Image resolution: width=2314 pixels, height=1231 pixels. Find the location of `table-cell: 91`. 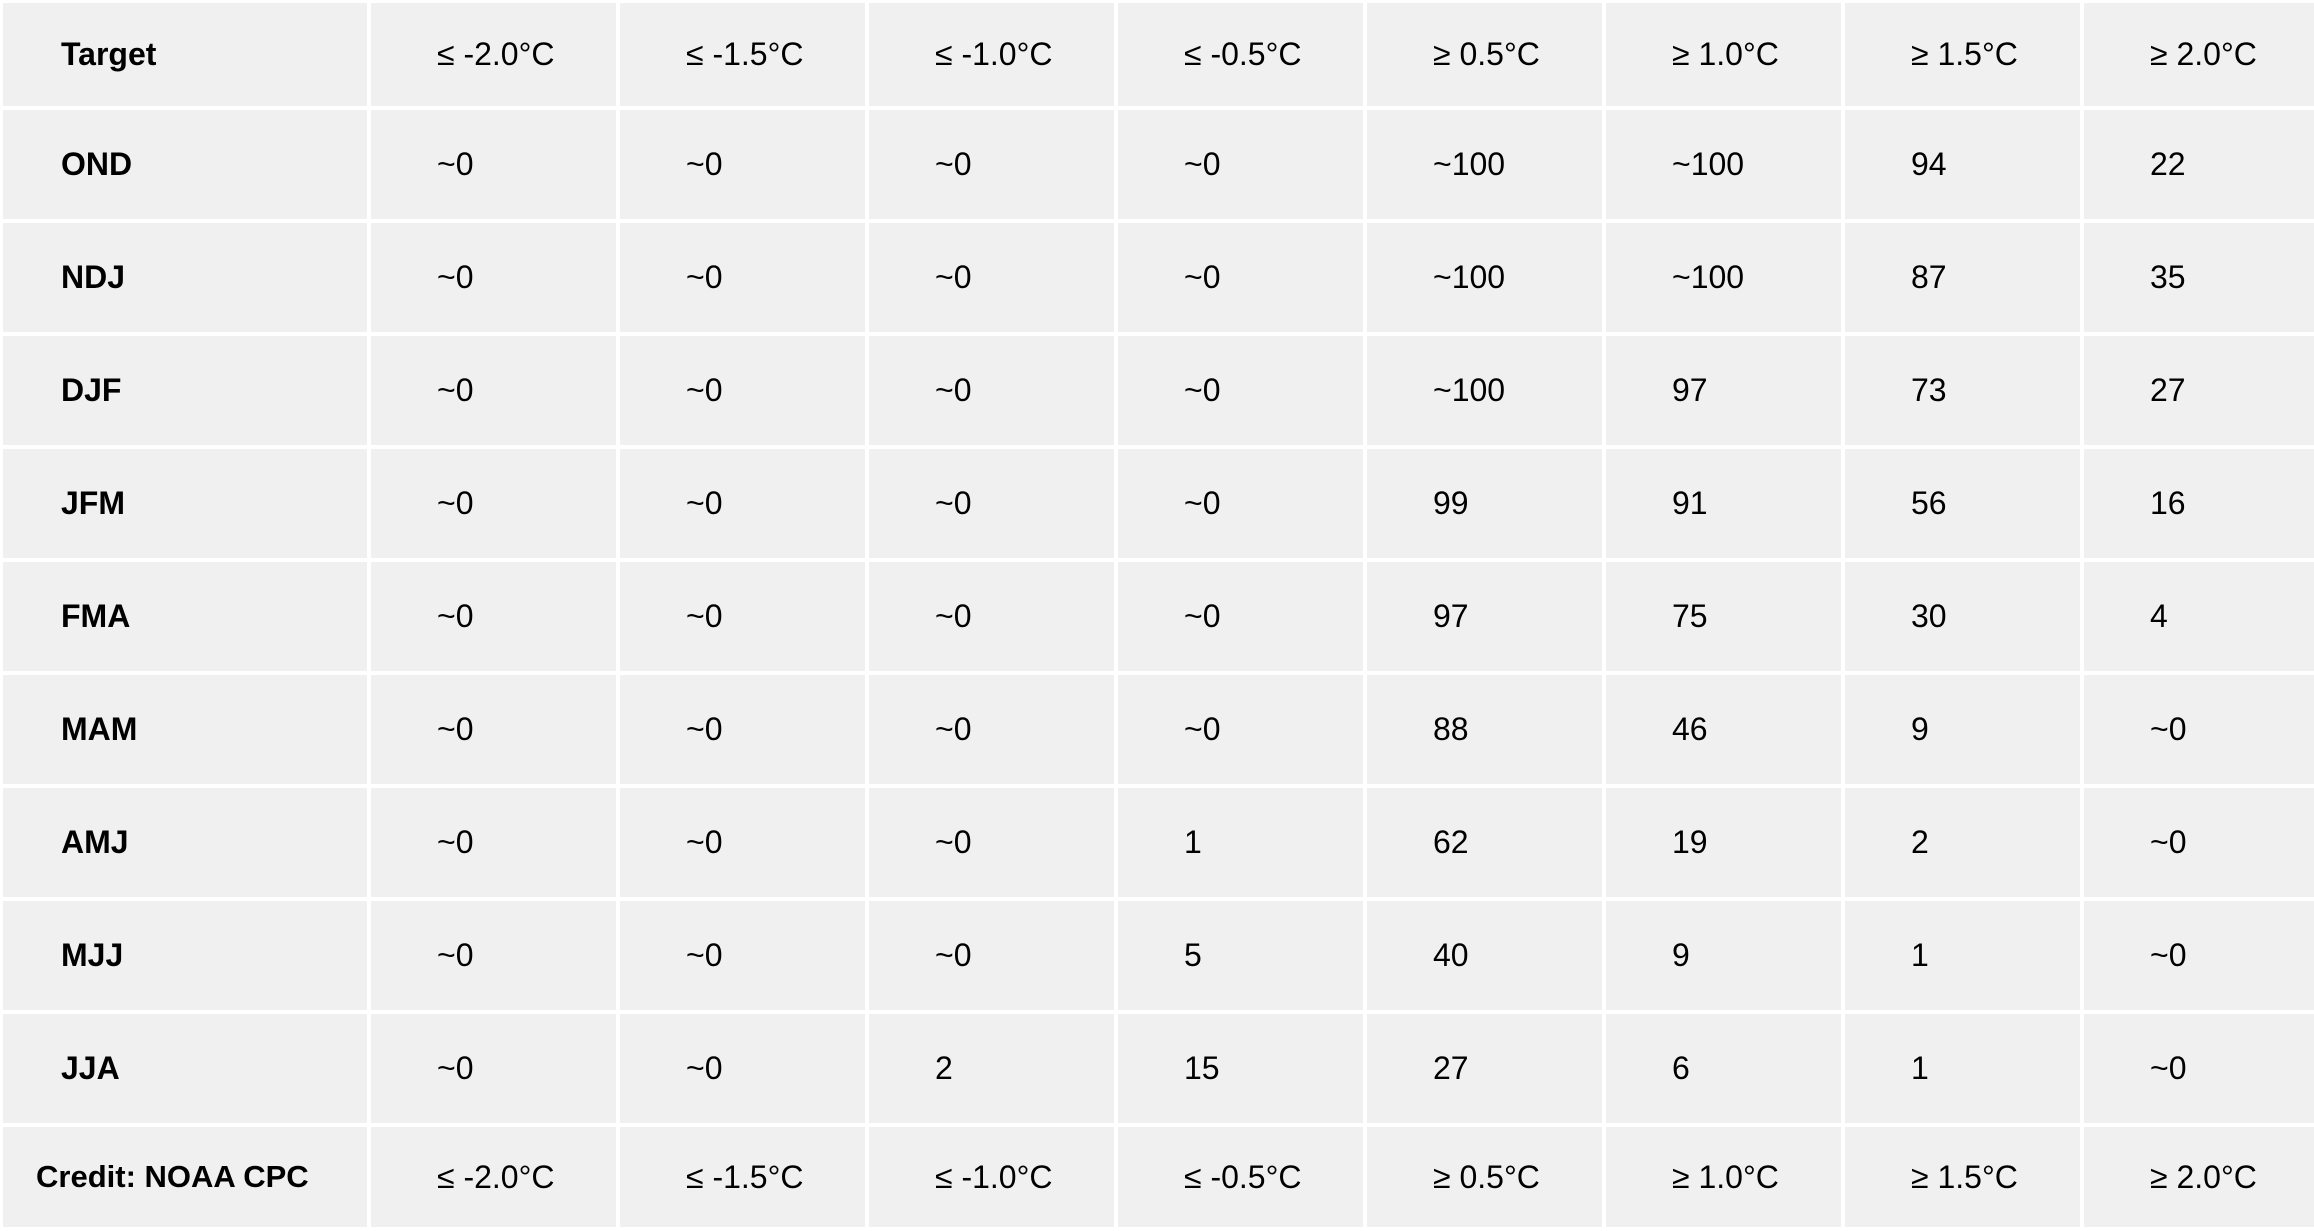

table-cell: 91 is located at coordinates (1723, 503).